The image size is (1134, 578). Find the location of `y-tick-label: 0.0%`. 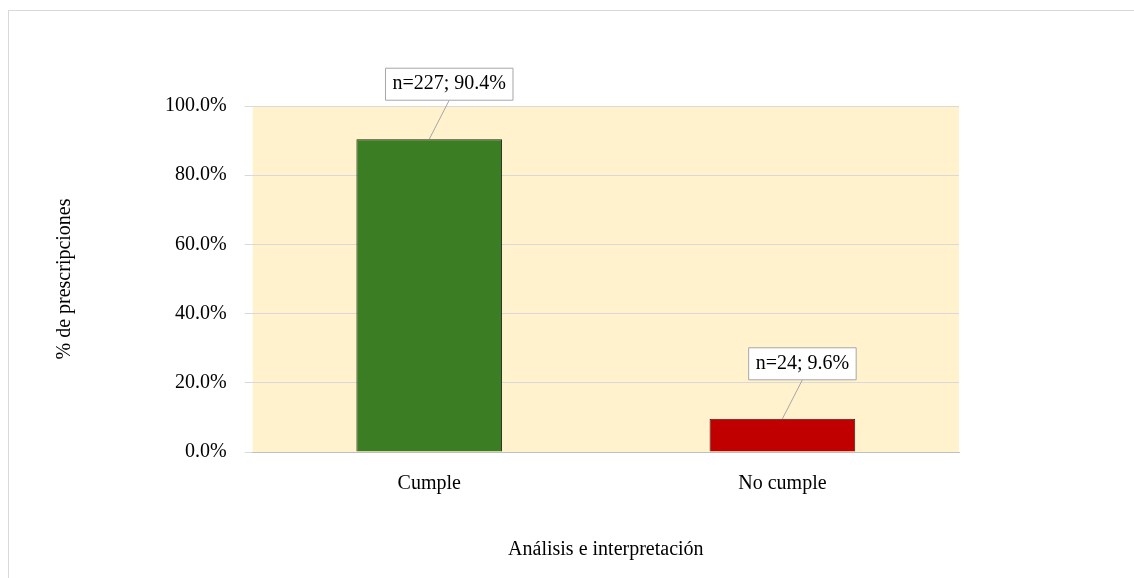

y-tick-label: 0.0% is located at coordinates (205, 450).